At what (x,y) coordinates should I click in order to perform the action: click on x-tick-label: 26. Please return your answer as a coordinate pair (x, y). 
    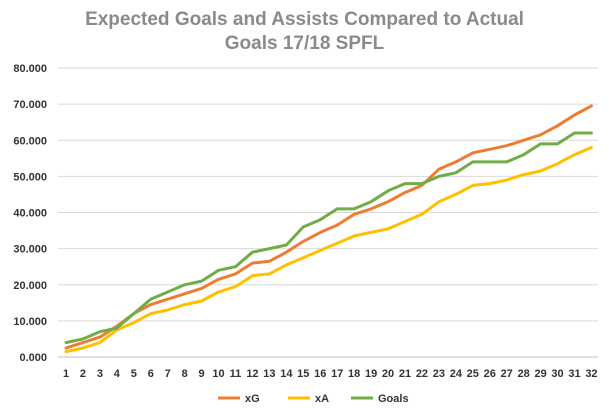
    Looking at the image, I should click on (490, 374).